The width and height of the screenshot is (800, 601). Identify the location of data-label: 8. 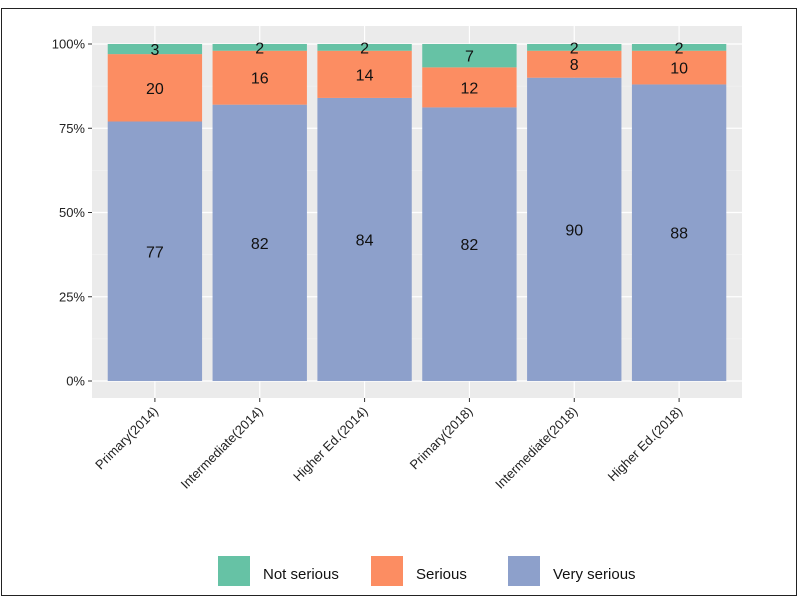
(574, 65).